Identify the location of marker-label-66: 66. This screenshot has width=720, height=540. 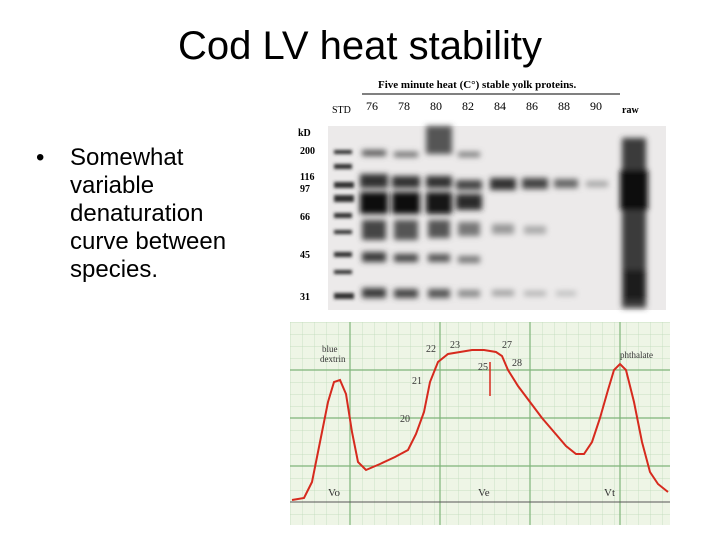
(305, 217).